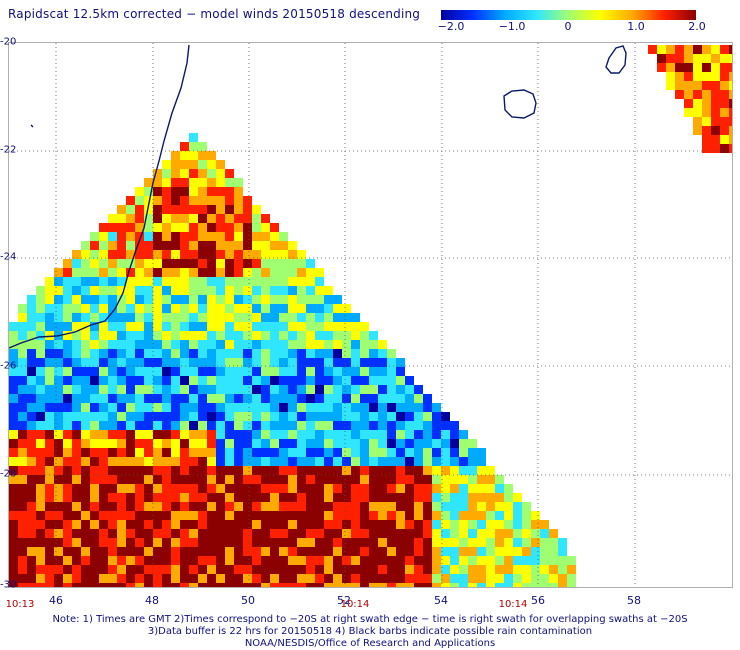 Image resolution: width=740 pixels, height=650 pixels. What do you see at coordinates (512, 26) in the screenshot?
I see `colorbar-tick: −1.0` at bounding box center [512, 26].